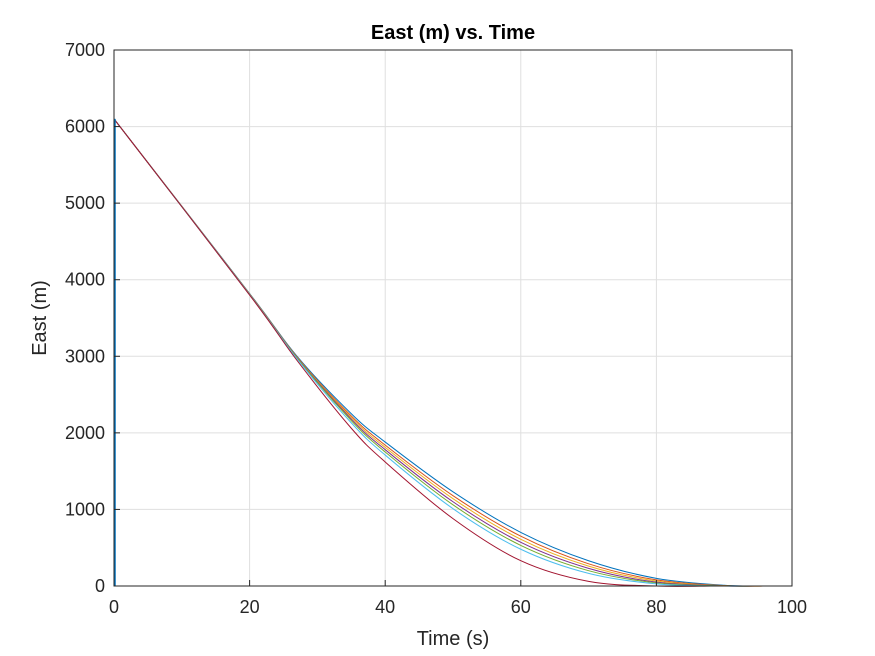 This screenshot has height=656, width=875. I want to click on y-axis-label: East (m), so click(40, 318).